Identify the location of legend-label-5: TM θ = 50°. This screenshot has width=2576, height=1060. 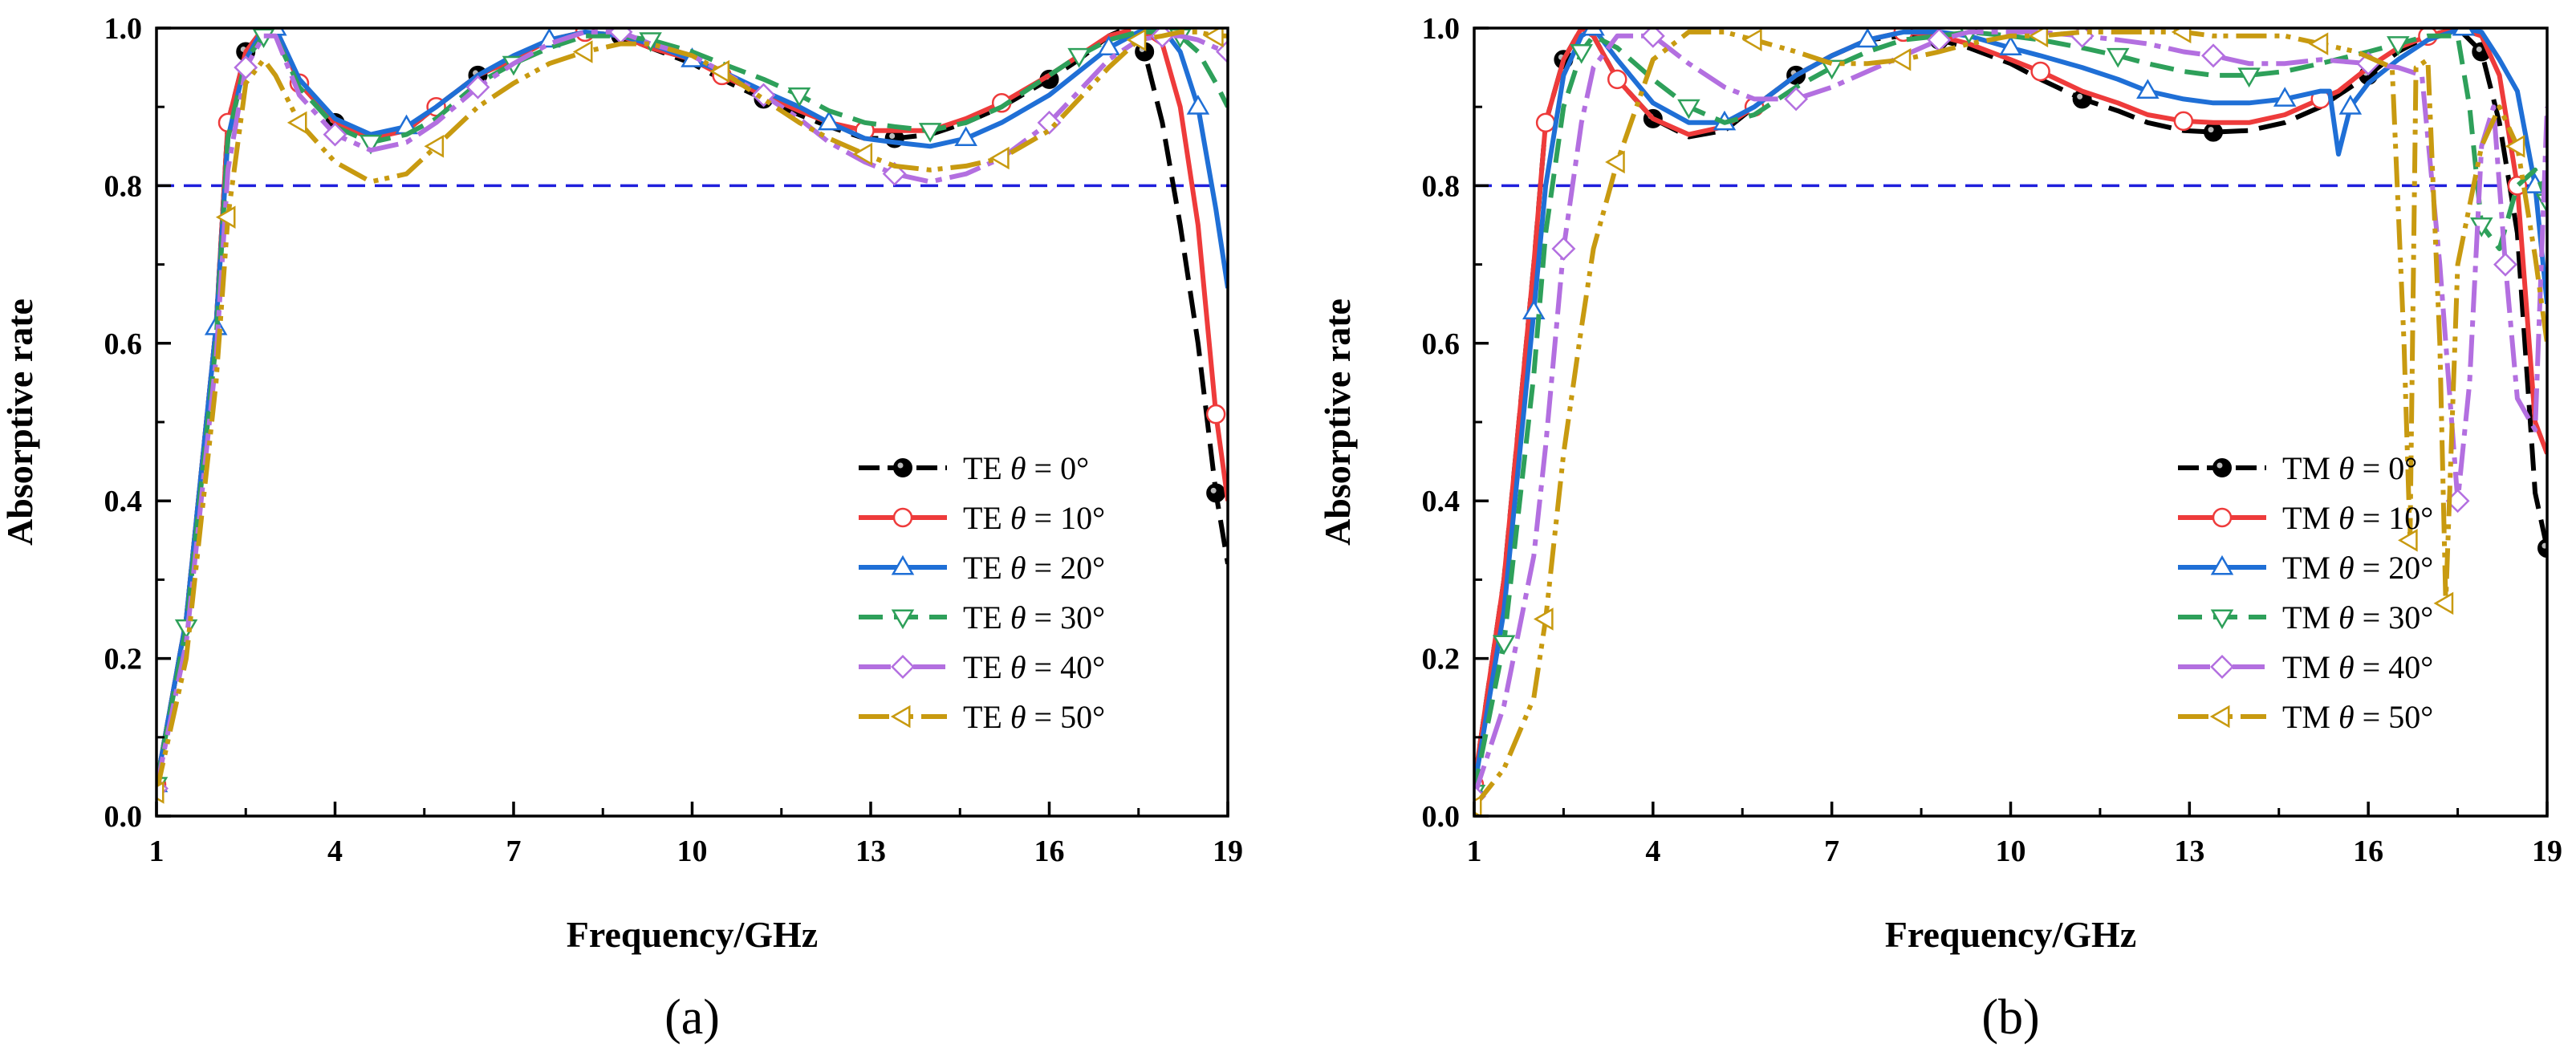
(2357, 717).